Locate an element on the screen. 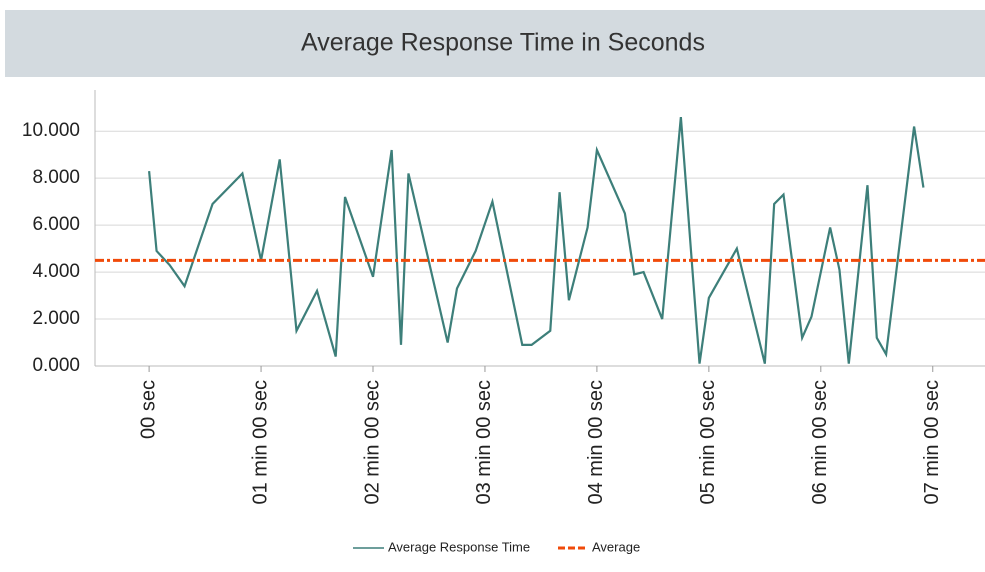 The width and height of the screenshot is (985, 572). header is located at coordinates (495, 43).